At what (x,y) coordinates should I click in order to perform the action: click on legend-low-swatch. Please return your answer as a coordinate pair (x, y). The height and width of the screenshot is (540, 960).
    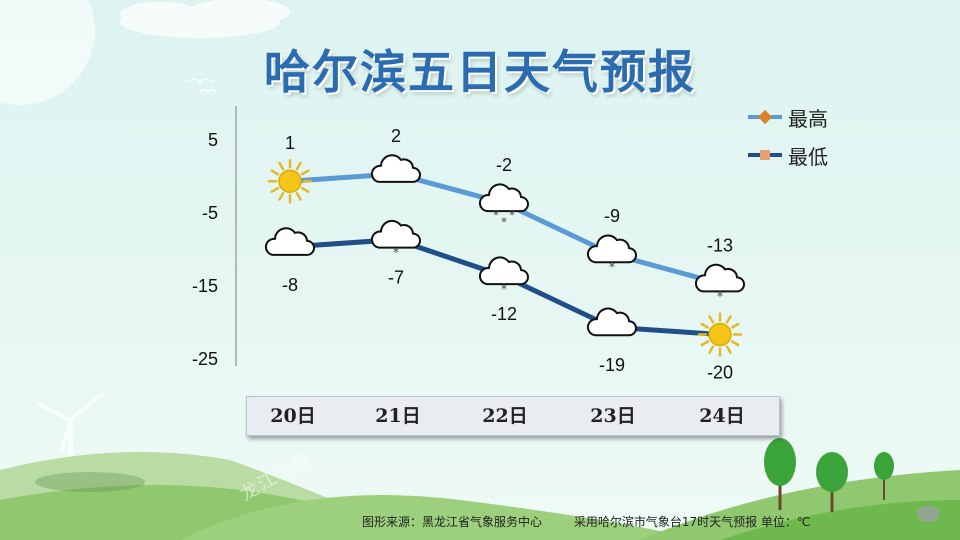
    Looking at the image, I should click on (765, 155).